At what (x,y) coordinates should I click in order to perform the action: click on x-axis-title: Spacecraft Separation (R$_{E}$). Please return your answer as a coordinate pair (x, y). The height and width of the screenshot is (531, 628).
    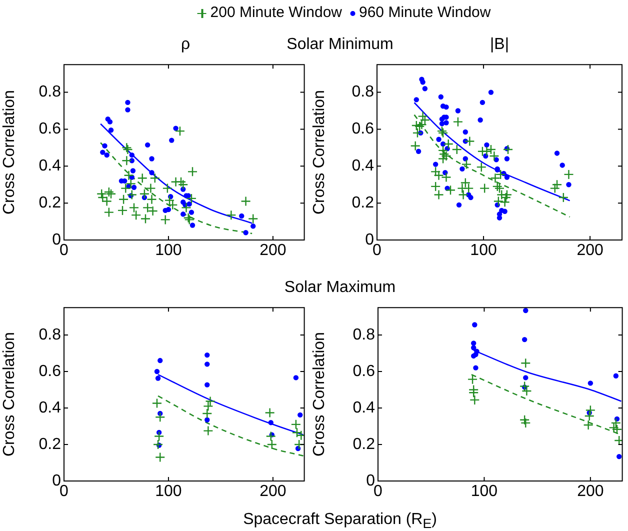
    Looking at the image, I should click on (340, 521).